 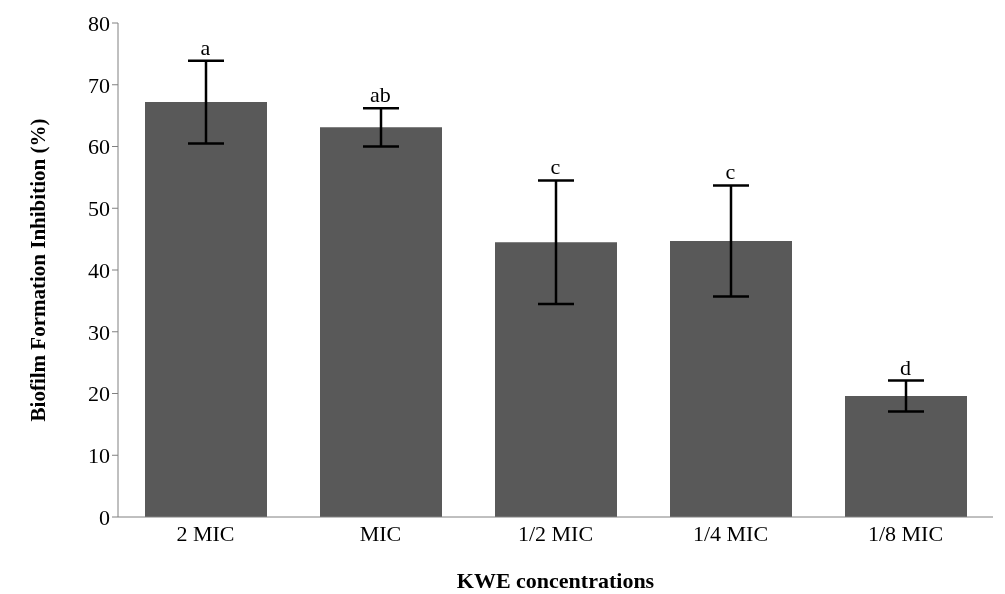 What do you see at coordinates (99, 147) in the screenshot?
I see `y-tick-label: 60` at bounding box center [99, 147].